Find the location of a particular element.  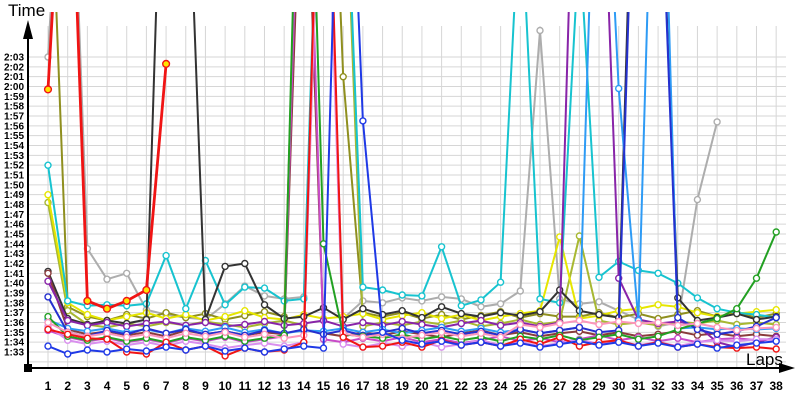

data-point-olive is located at coordinates (166, 313).